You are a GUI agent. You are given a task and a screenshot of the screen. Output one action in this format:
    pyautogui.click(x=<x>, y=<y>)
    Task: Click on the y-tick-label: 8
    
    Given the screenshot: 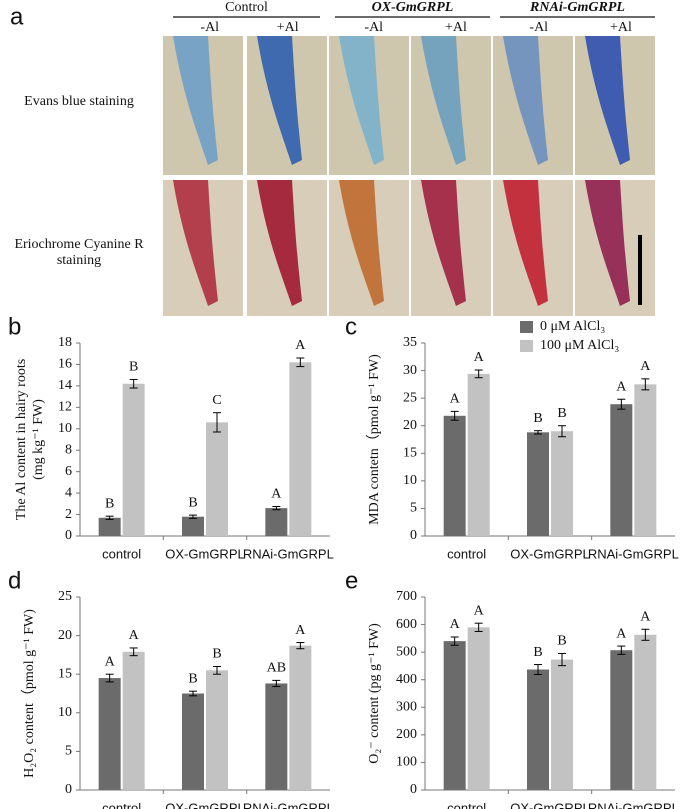 What is the action you would take?
    pyautogui.click(x=68, y=449)
    